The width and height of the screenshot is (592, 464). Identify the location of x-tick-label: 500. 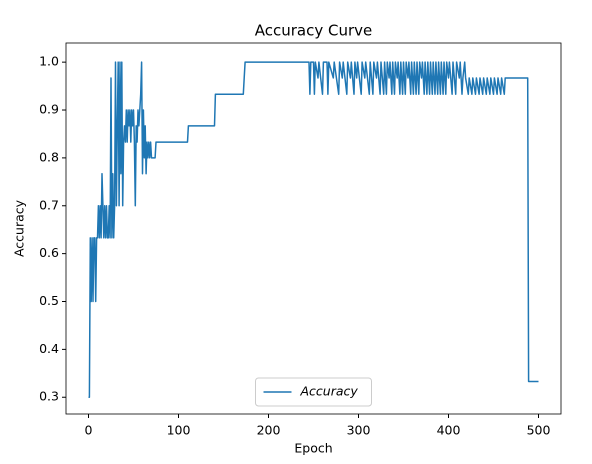
(539, 430).